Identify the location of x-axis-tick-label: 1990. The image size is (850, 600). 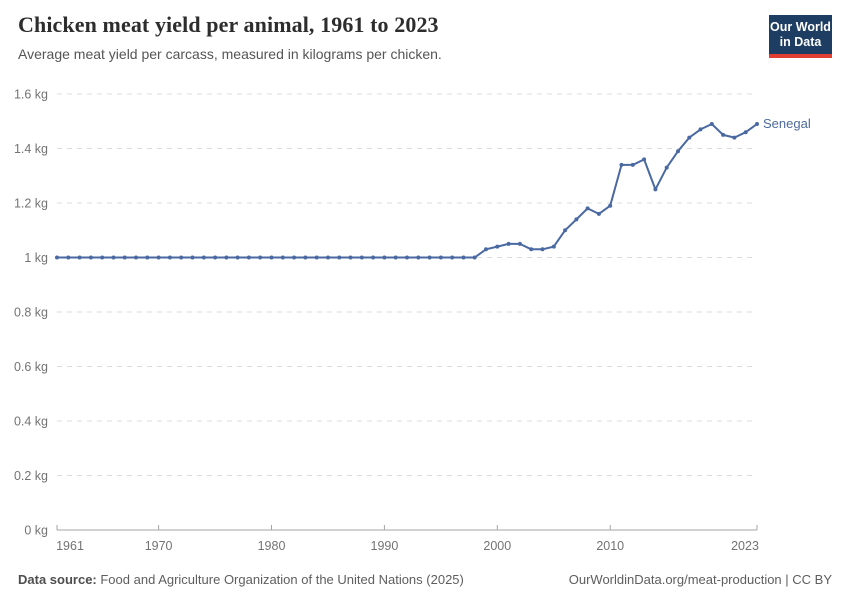
(385, 546).